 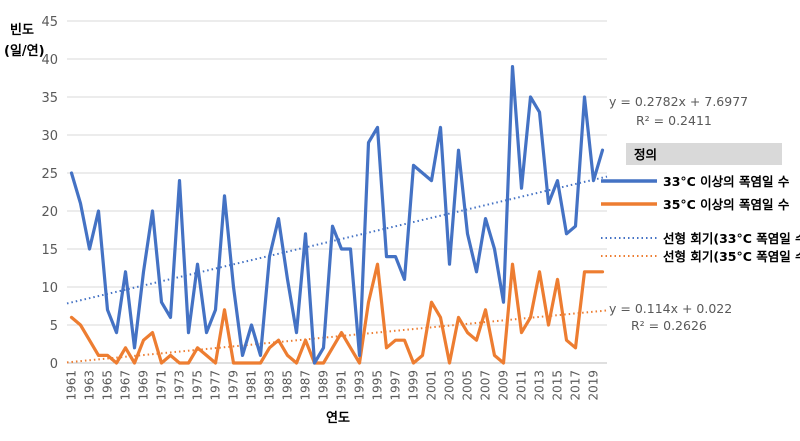 What do you see at coordinates (162, 385) in the screenshot?
I see `x-tick-label: 1971` at bounding box center [162, 385].